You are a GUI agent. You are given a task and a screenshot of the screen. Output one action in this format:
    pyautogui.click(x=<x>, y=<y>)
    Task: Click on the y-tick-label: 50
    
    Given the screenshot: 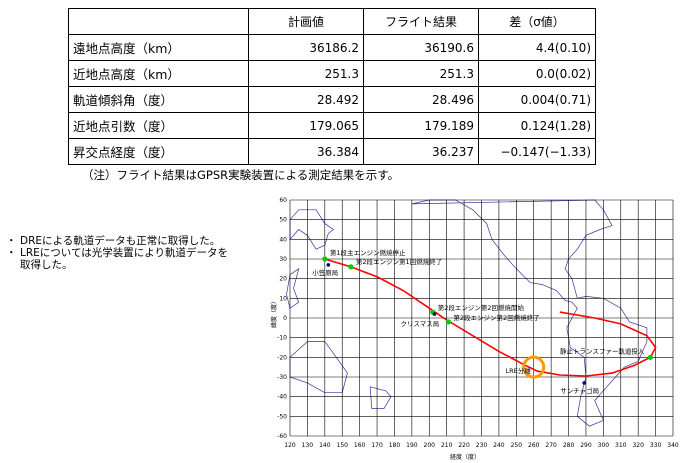 What is the action you would take?
    pyautogui.click(x=283, y=220)
    